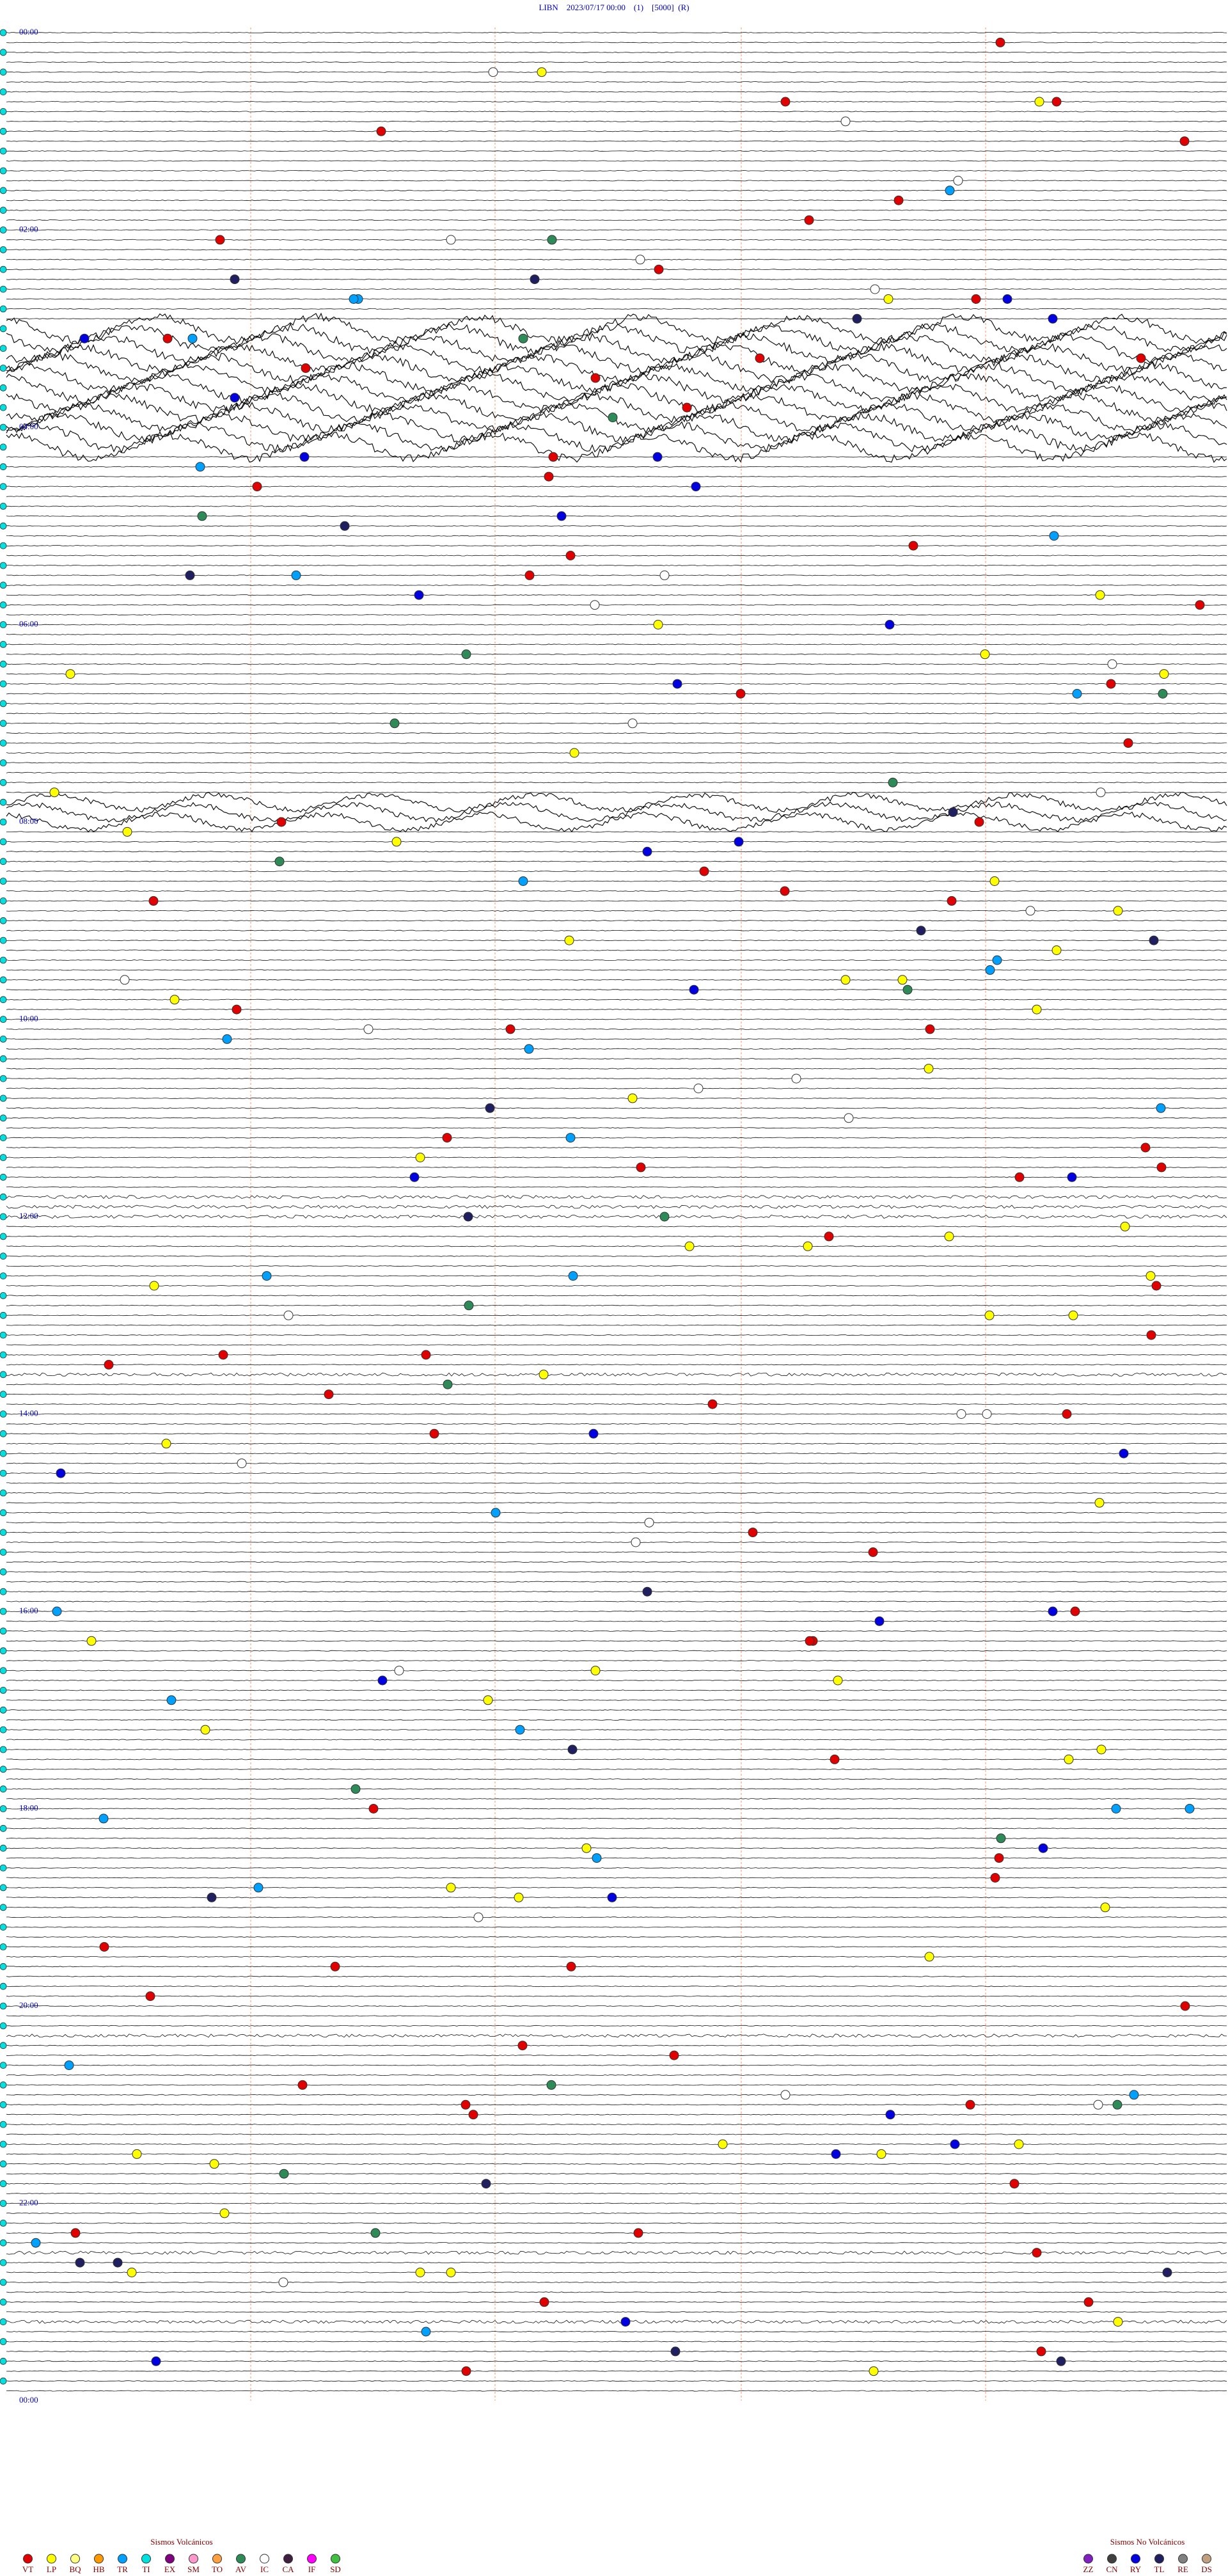  I want to click on hour-label: 08:00, so click(28, 821).